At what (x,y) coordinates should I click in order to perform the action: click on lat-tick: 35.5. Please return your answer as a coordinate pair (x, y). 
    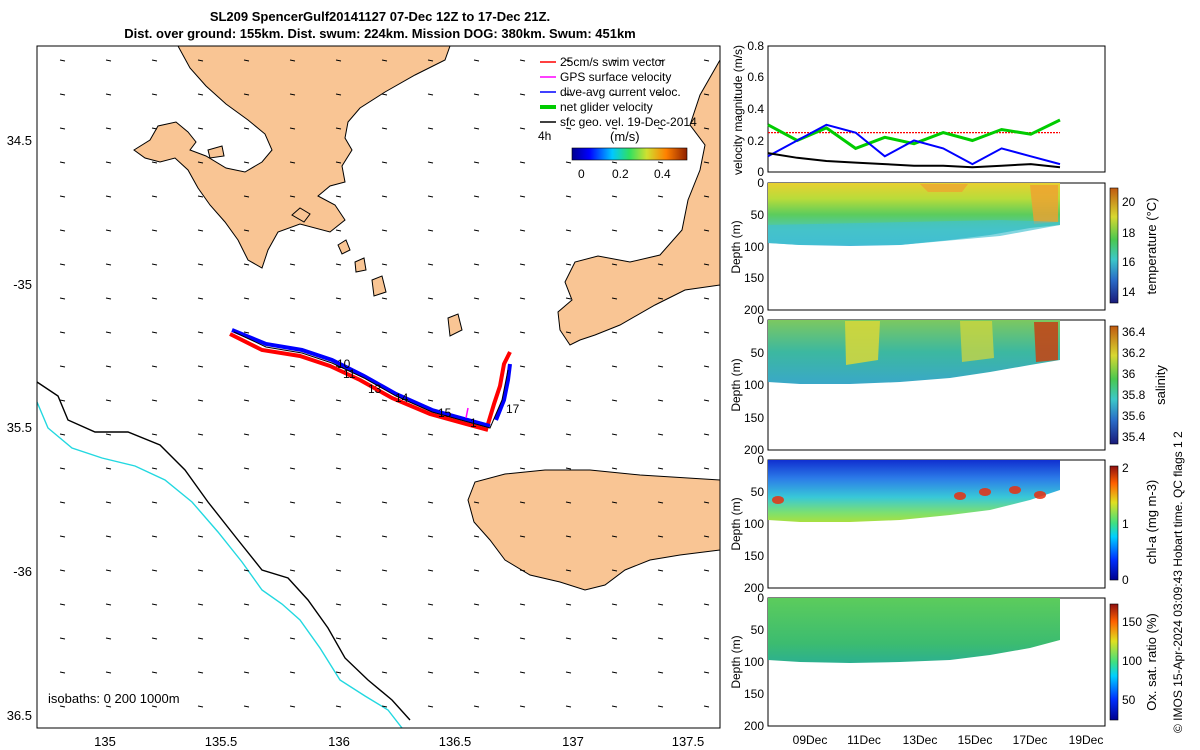
    Looking at the image, I should click on (19, 427).